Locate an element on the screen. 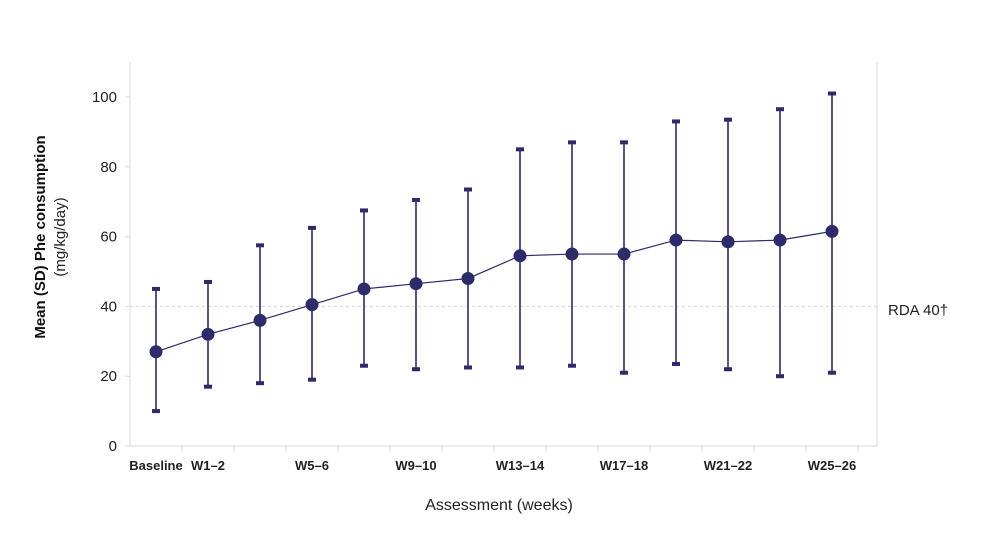 Image resolution: width=1005 pixels, height=548 pixels. x-tick-label: W13–14 is located at coordinates (520, 465).